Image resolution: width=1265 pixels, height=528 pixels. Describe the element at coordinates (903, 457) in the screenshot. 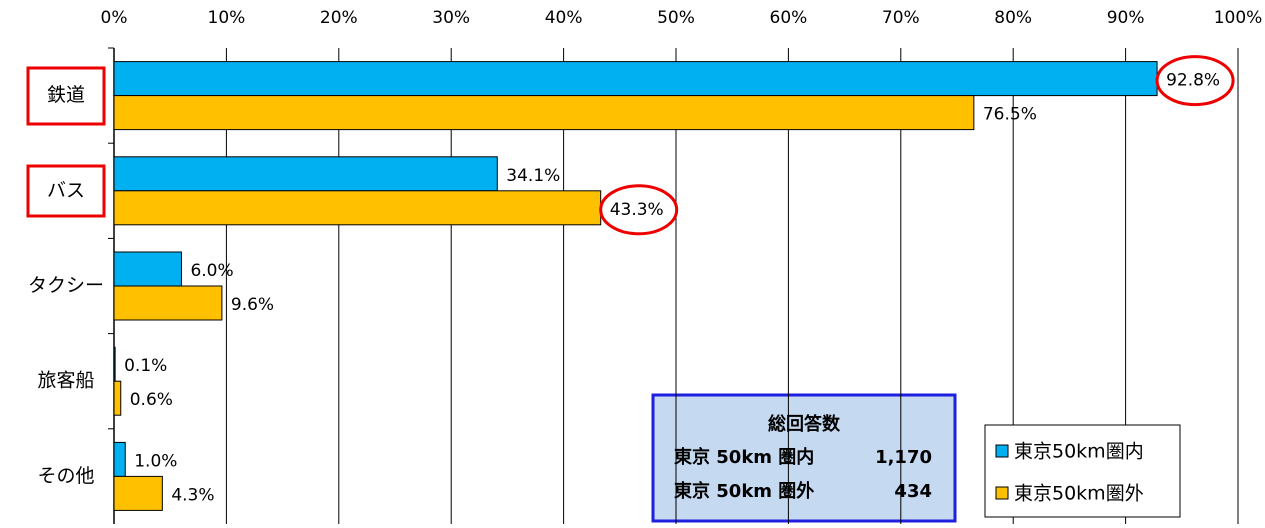

I see `info-count: 1,170` at that location.